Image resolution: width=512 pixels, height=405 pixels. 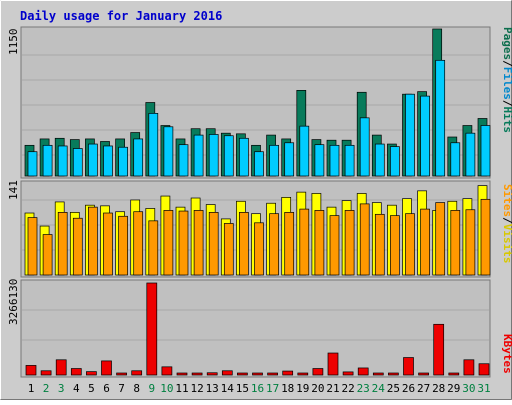 I want to click on day-label-21: 21, so click(x=332, y=388).